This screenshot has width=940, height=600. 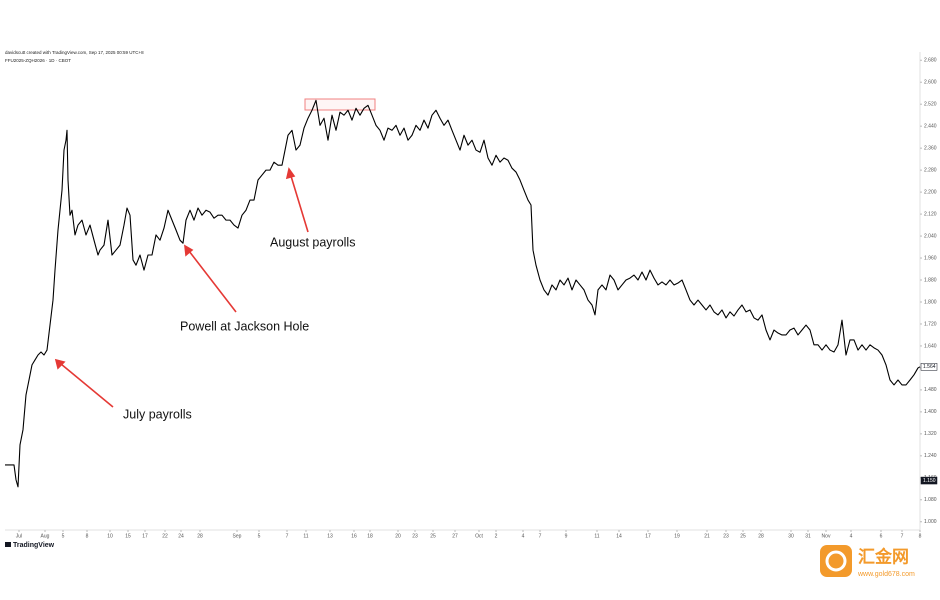 What do you see at coordinates (619, 536) in the screenshot?
I see `x-tick-label: 14` at bounding box center [619, 536].